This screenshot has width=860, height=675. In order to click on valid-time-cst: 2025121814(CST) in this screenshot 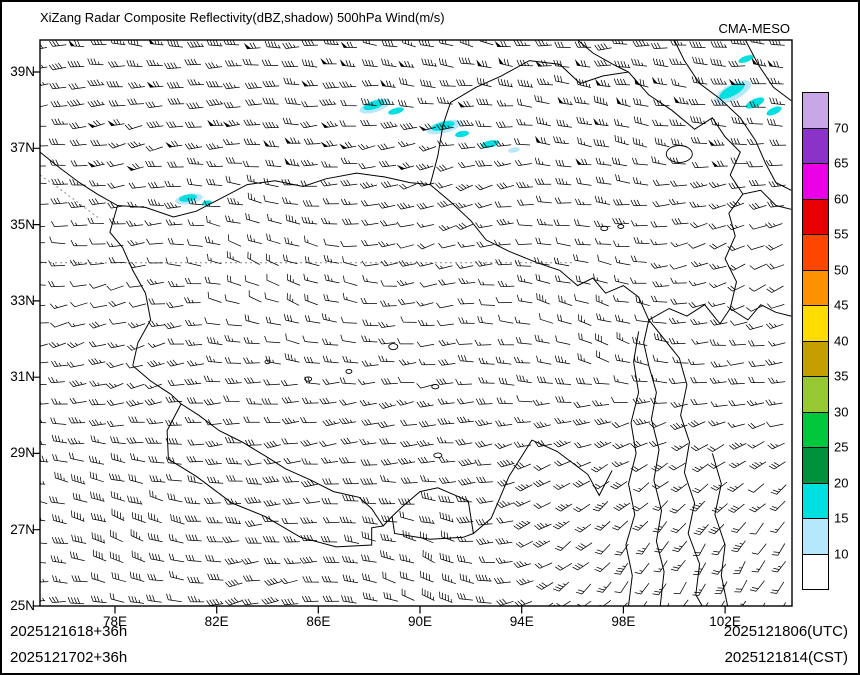, I will do `click(786, 657)`.